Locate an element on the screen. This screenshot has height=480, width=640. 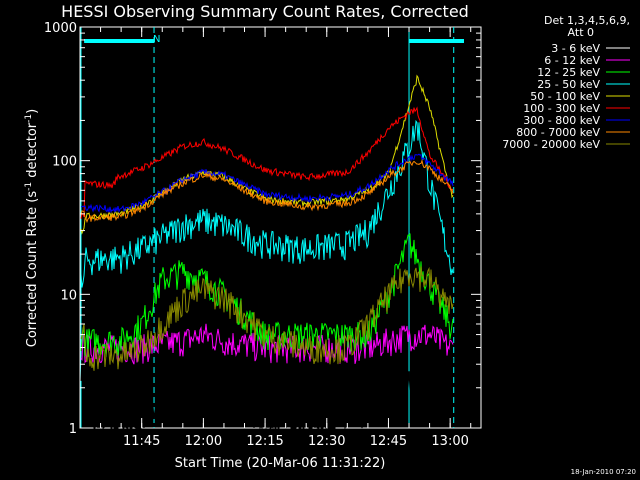
x-tick-label: 12:45 is located at coordinates (388, 441).